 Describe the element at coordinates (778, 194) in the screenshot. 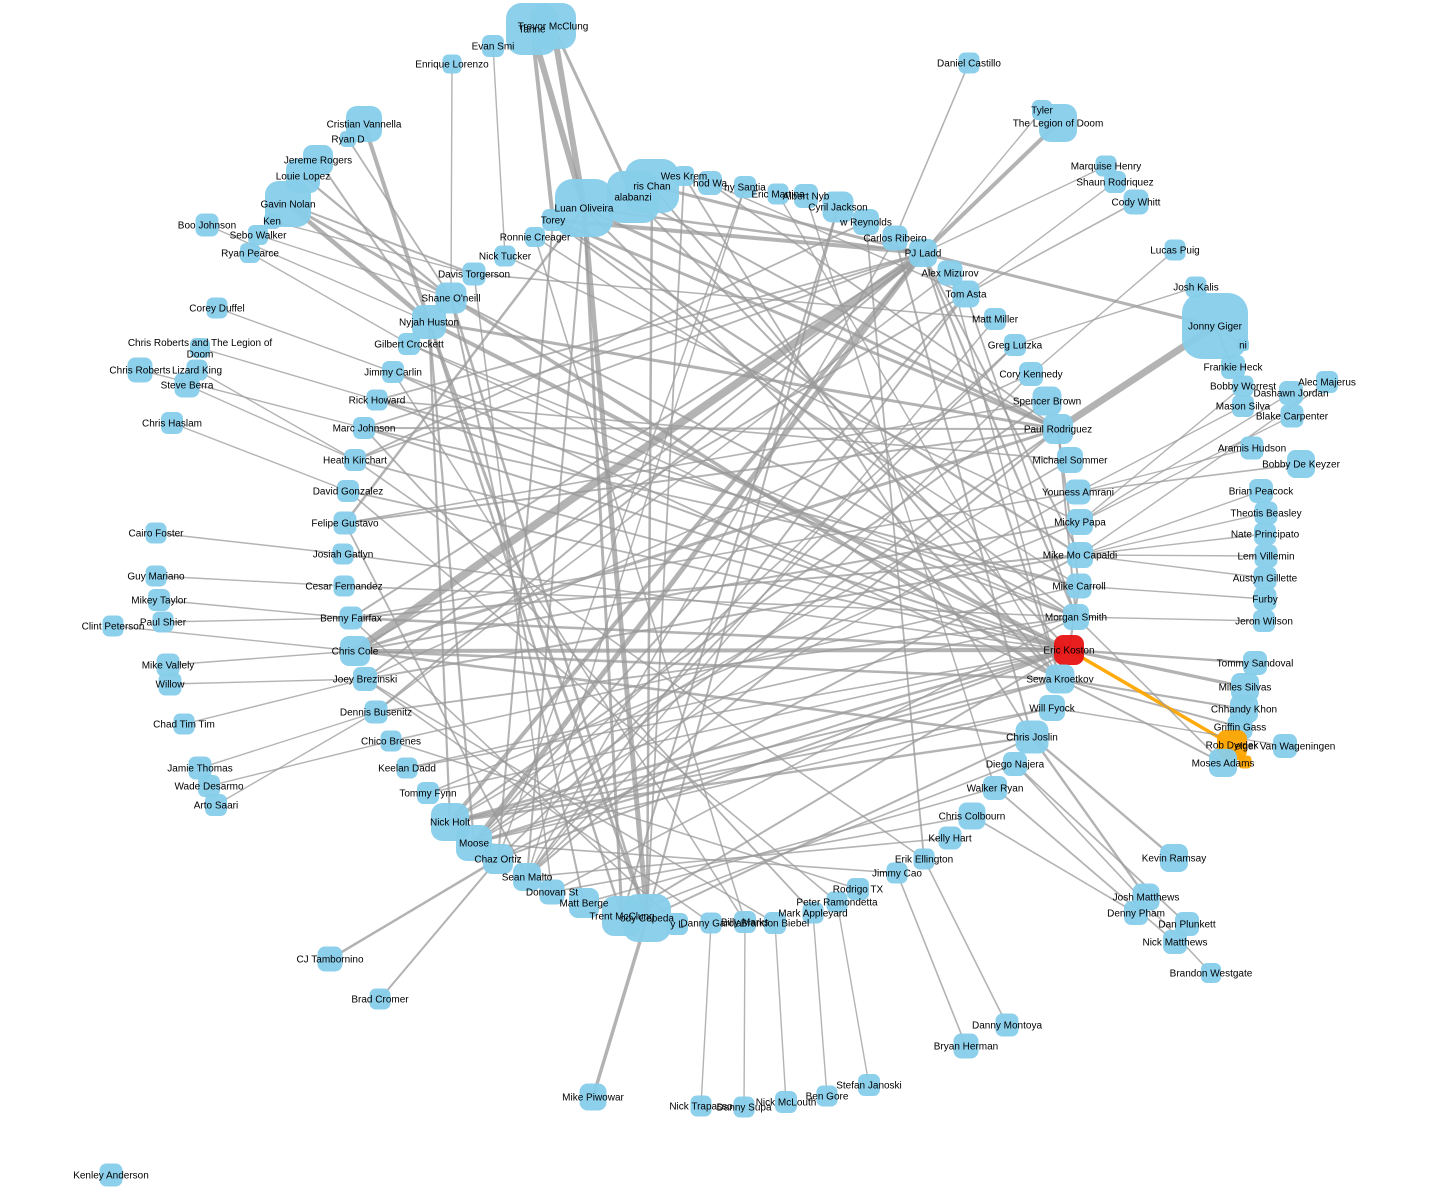

I see `graph-node-eric-martina` at that location.